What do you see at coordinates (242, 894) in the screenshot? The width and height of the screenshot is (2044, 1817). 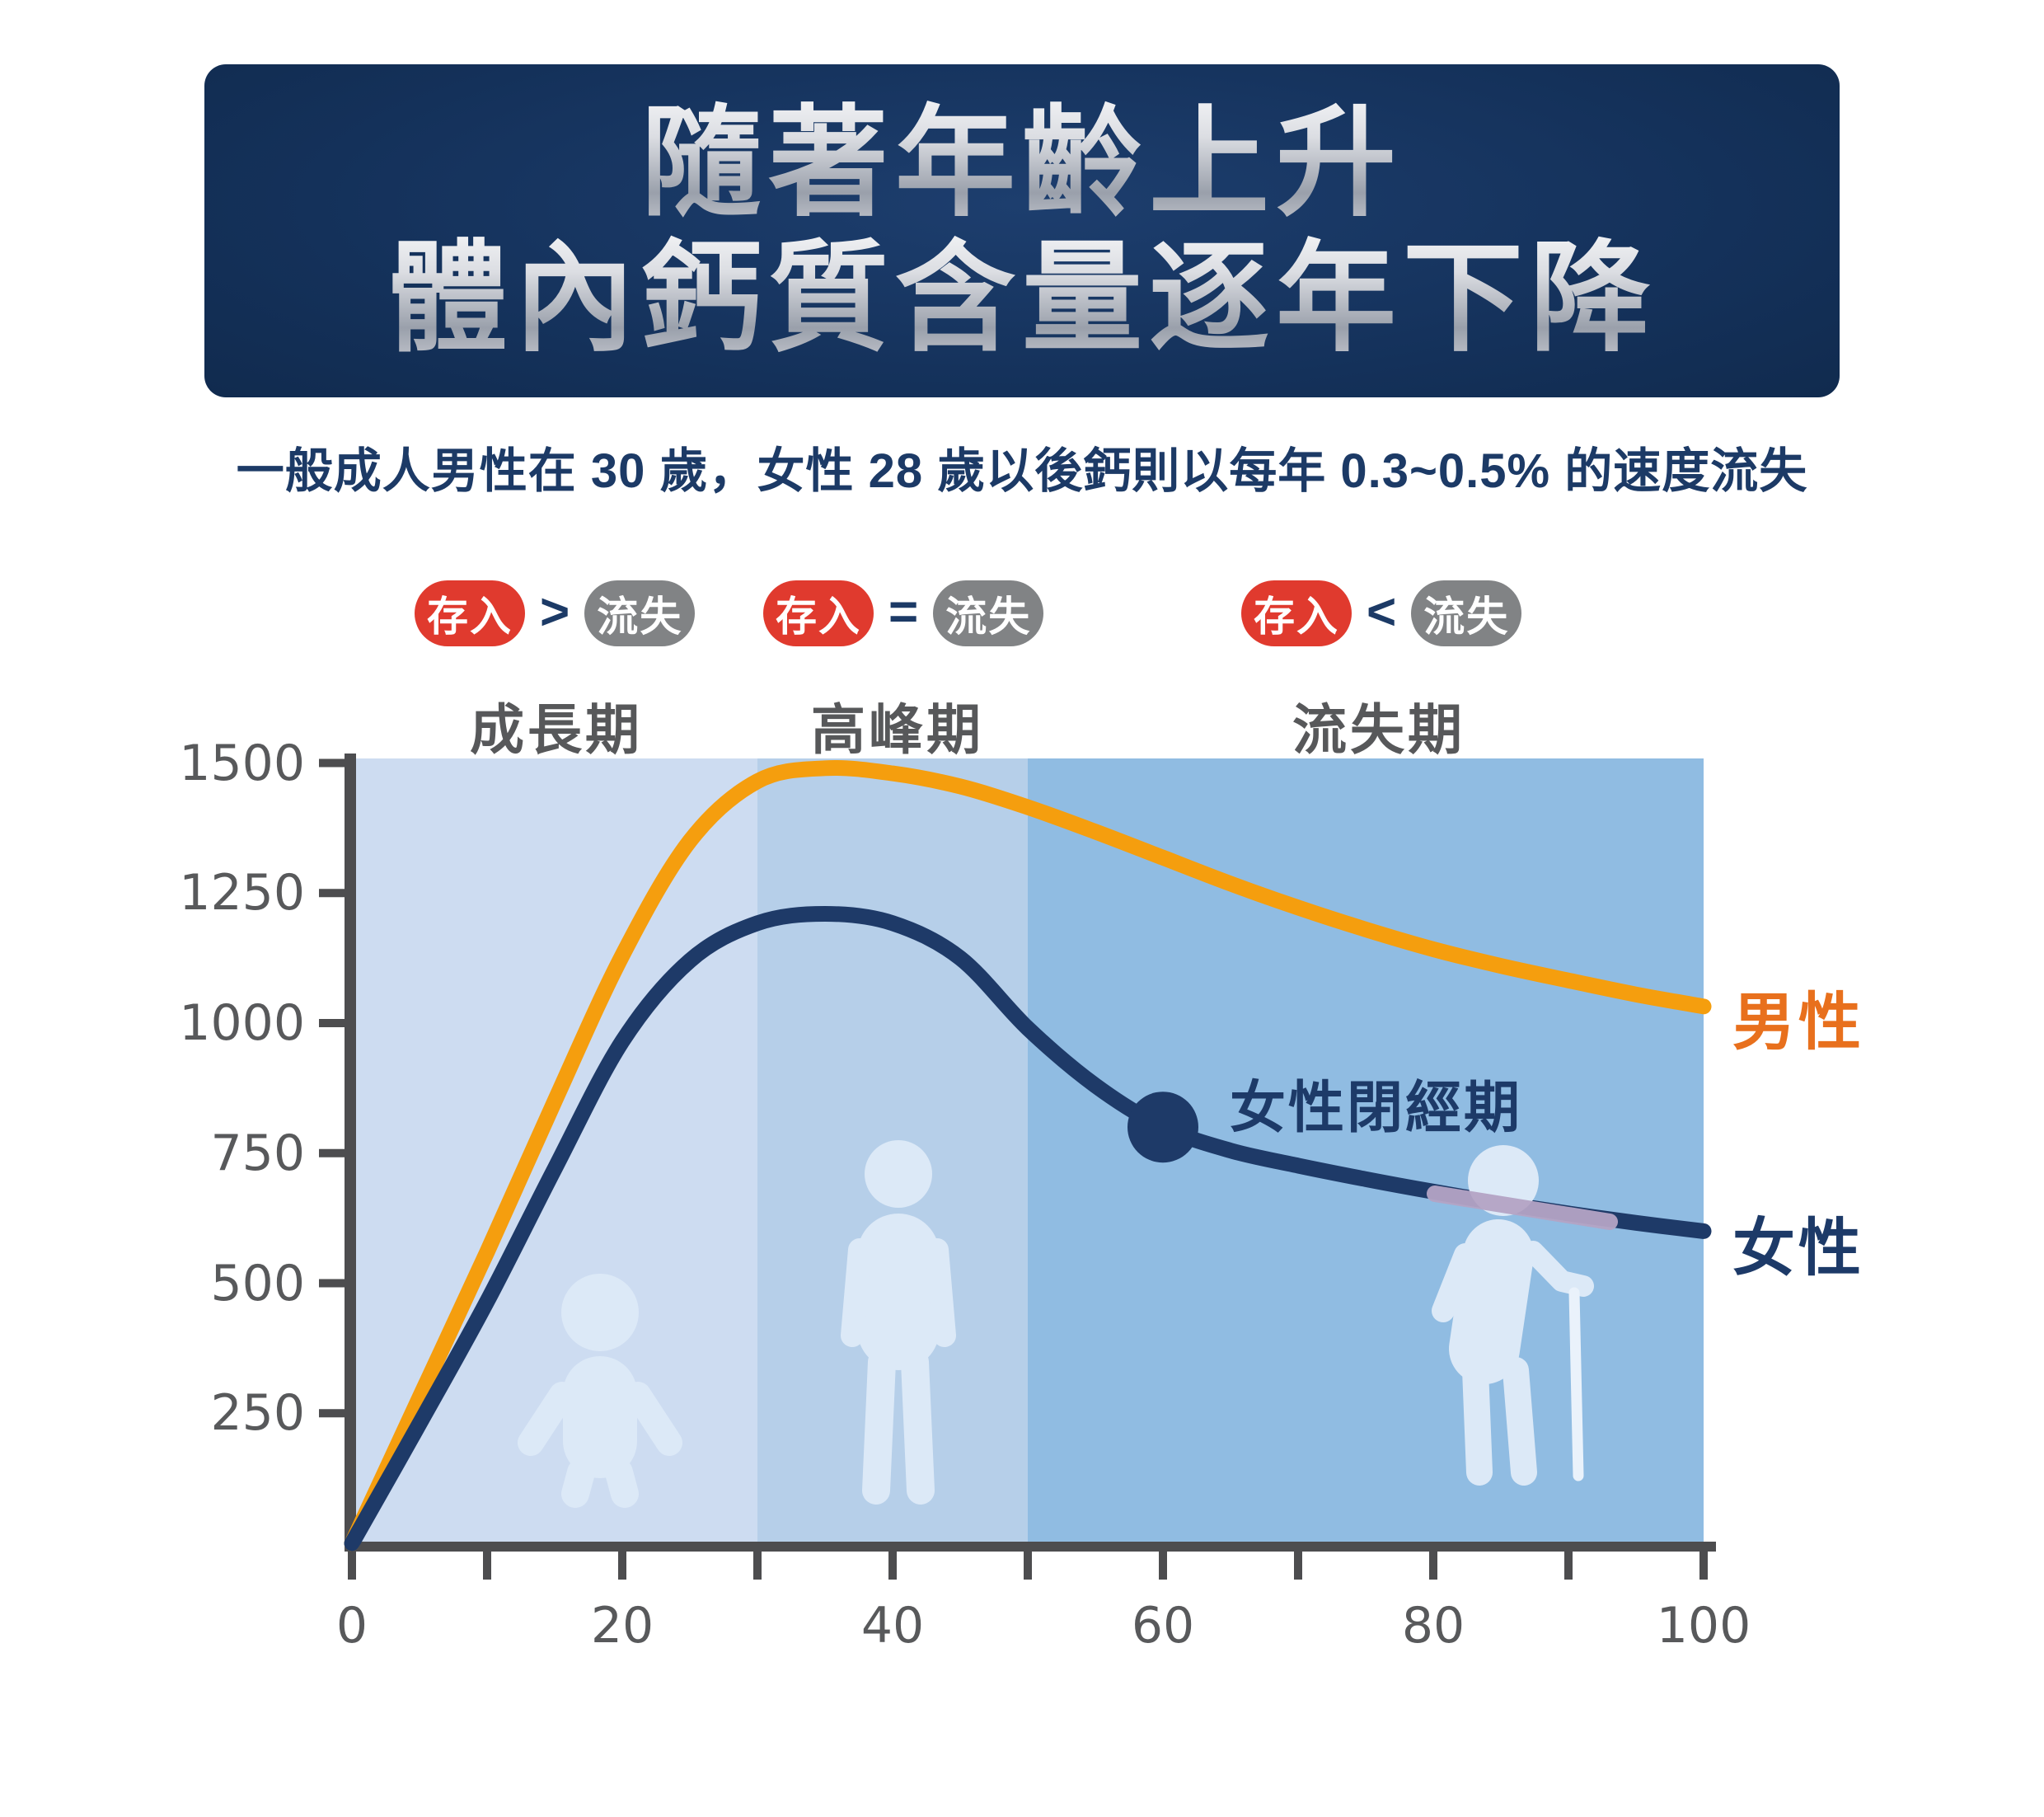 I see `y-axis-tick-label: 1250` at bounding box center [242, 894].